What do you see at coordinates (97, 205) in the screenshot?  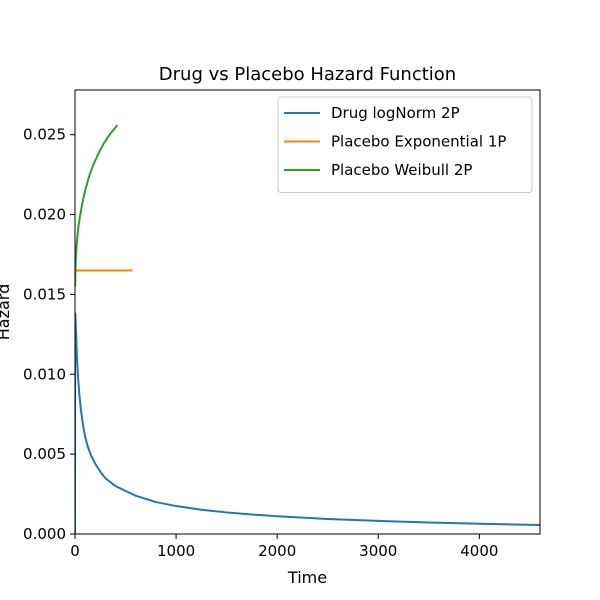 I see `series-line-placebo-weibull-2p` at bounding box center [97, 205].